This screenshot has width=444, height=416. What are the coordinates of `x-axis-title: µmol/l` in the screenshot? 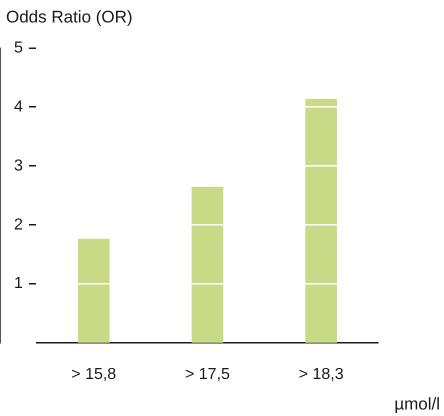 It's located at (417, 404).